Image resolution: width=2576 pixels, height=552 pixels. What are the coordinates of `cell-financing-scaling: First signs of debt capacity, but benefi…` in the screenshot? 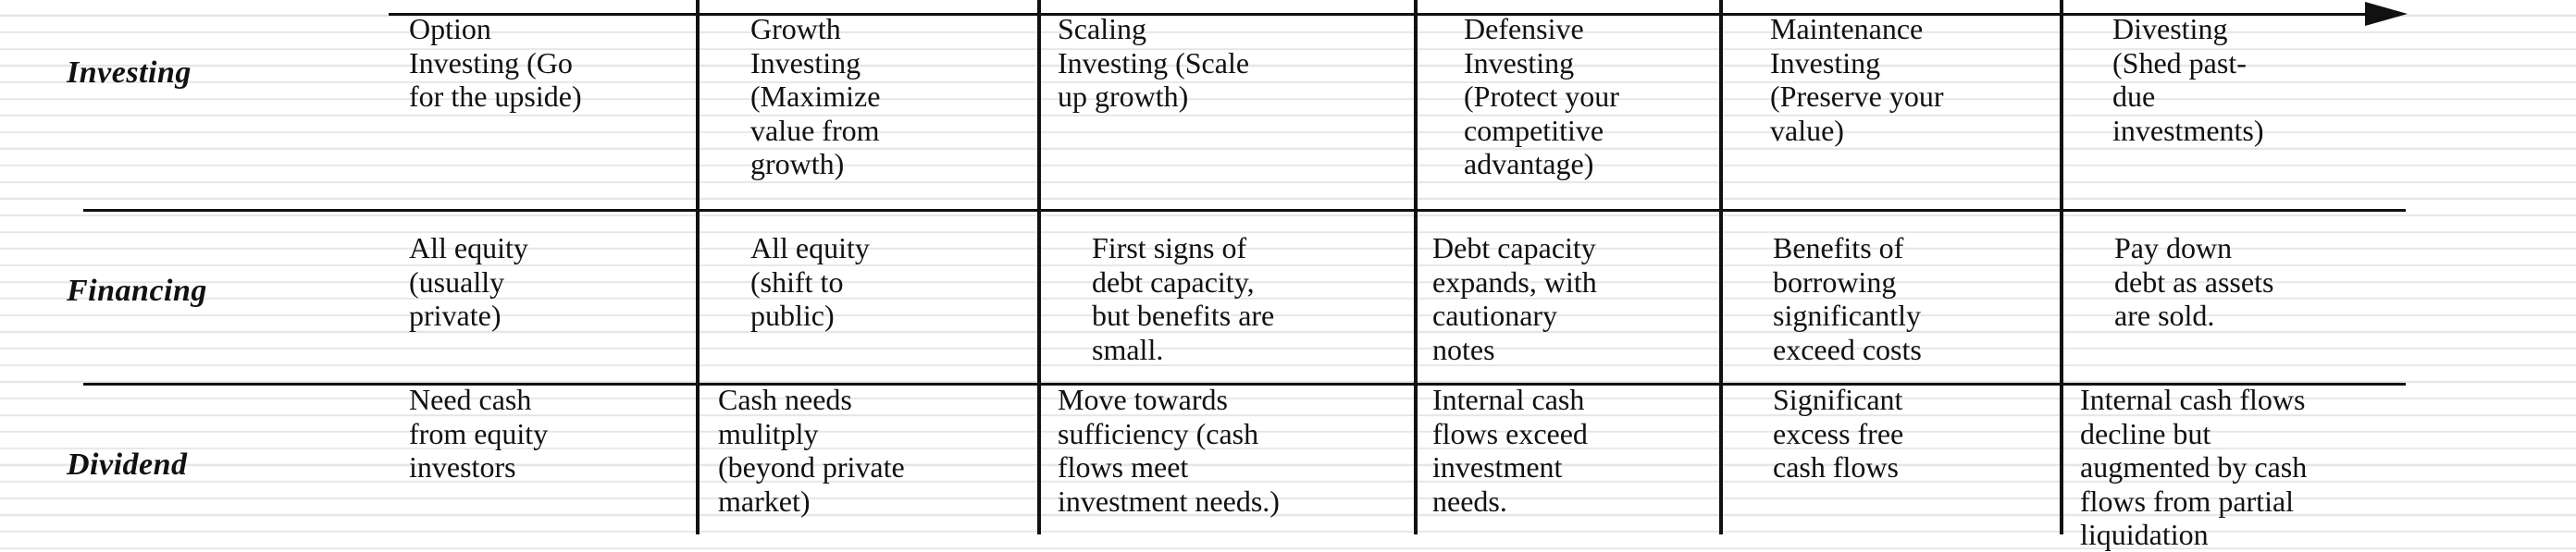 It's located at (1183, 298).